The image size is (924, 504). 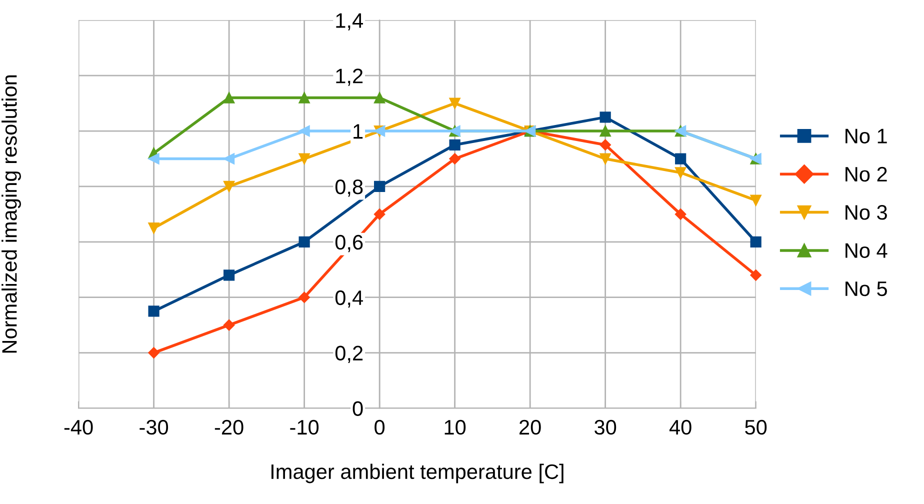 What do you see at coordinates (229, 427) in the screenshot?
I see `x-tick-label: -20` at bounding box center [229, 427].